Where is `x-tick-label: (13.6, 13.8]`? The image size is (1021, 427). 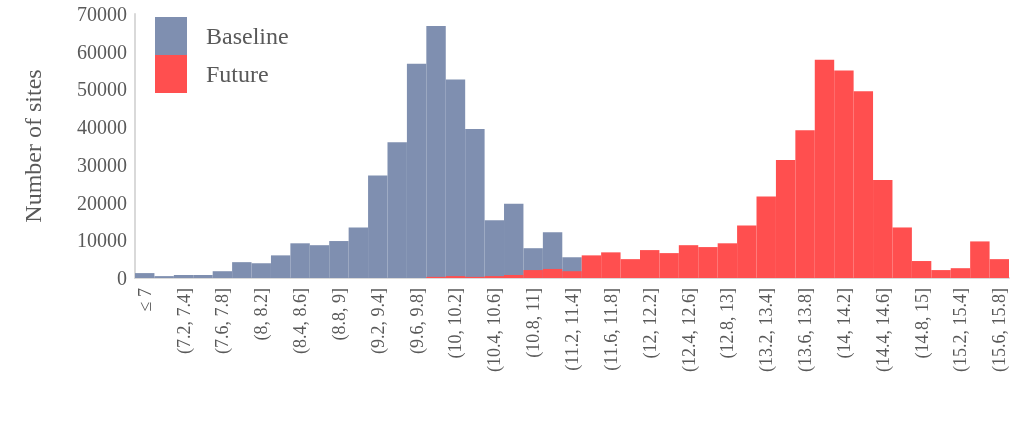
x-tick-label: (13.6, 13.8] is located at coordinates (806, 330).